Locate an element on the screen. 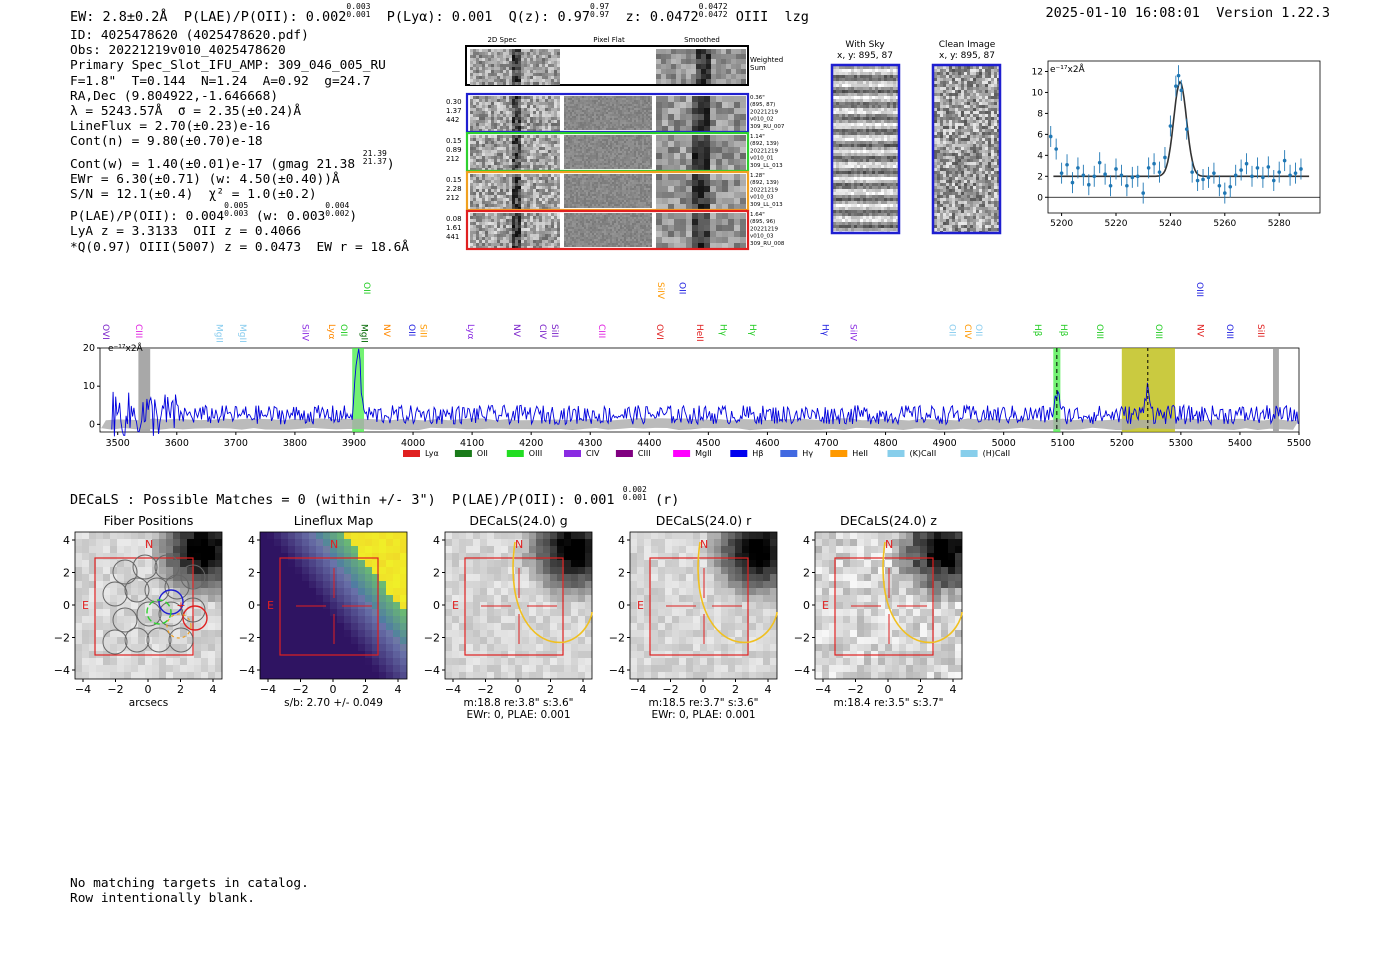 The width and height of the screenshot is (1400, 953). thumb-ytick-label: −2 is located at coordinates (432, 638).